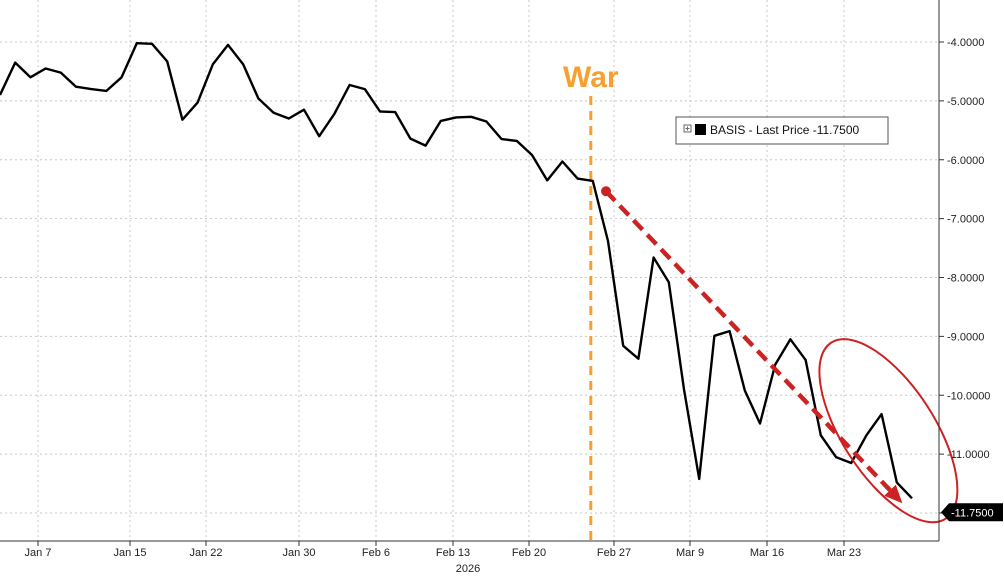 The width and height of the screenshot is (1004, 576). Describe the element at coordinates (614, 553) in the screenshot. I see `x-tick-label: Feb 27` at that location.